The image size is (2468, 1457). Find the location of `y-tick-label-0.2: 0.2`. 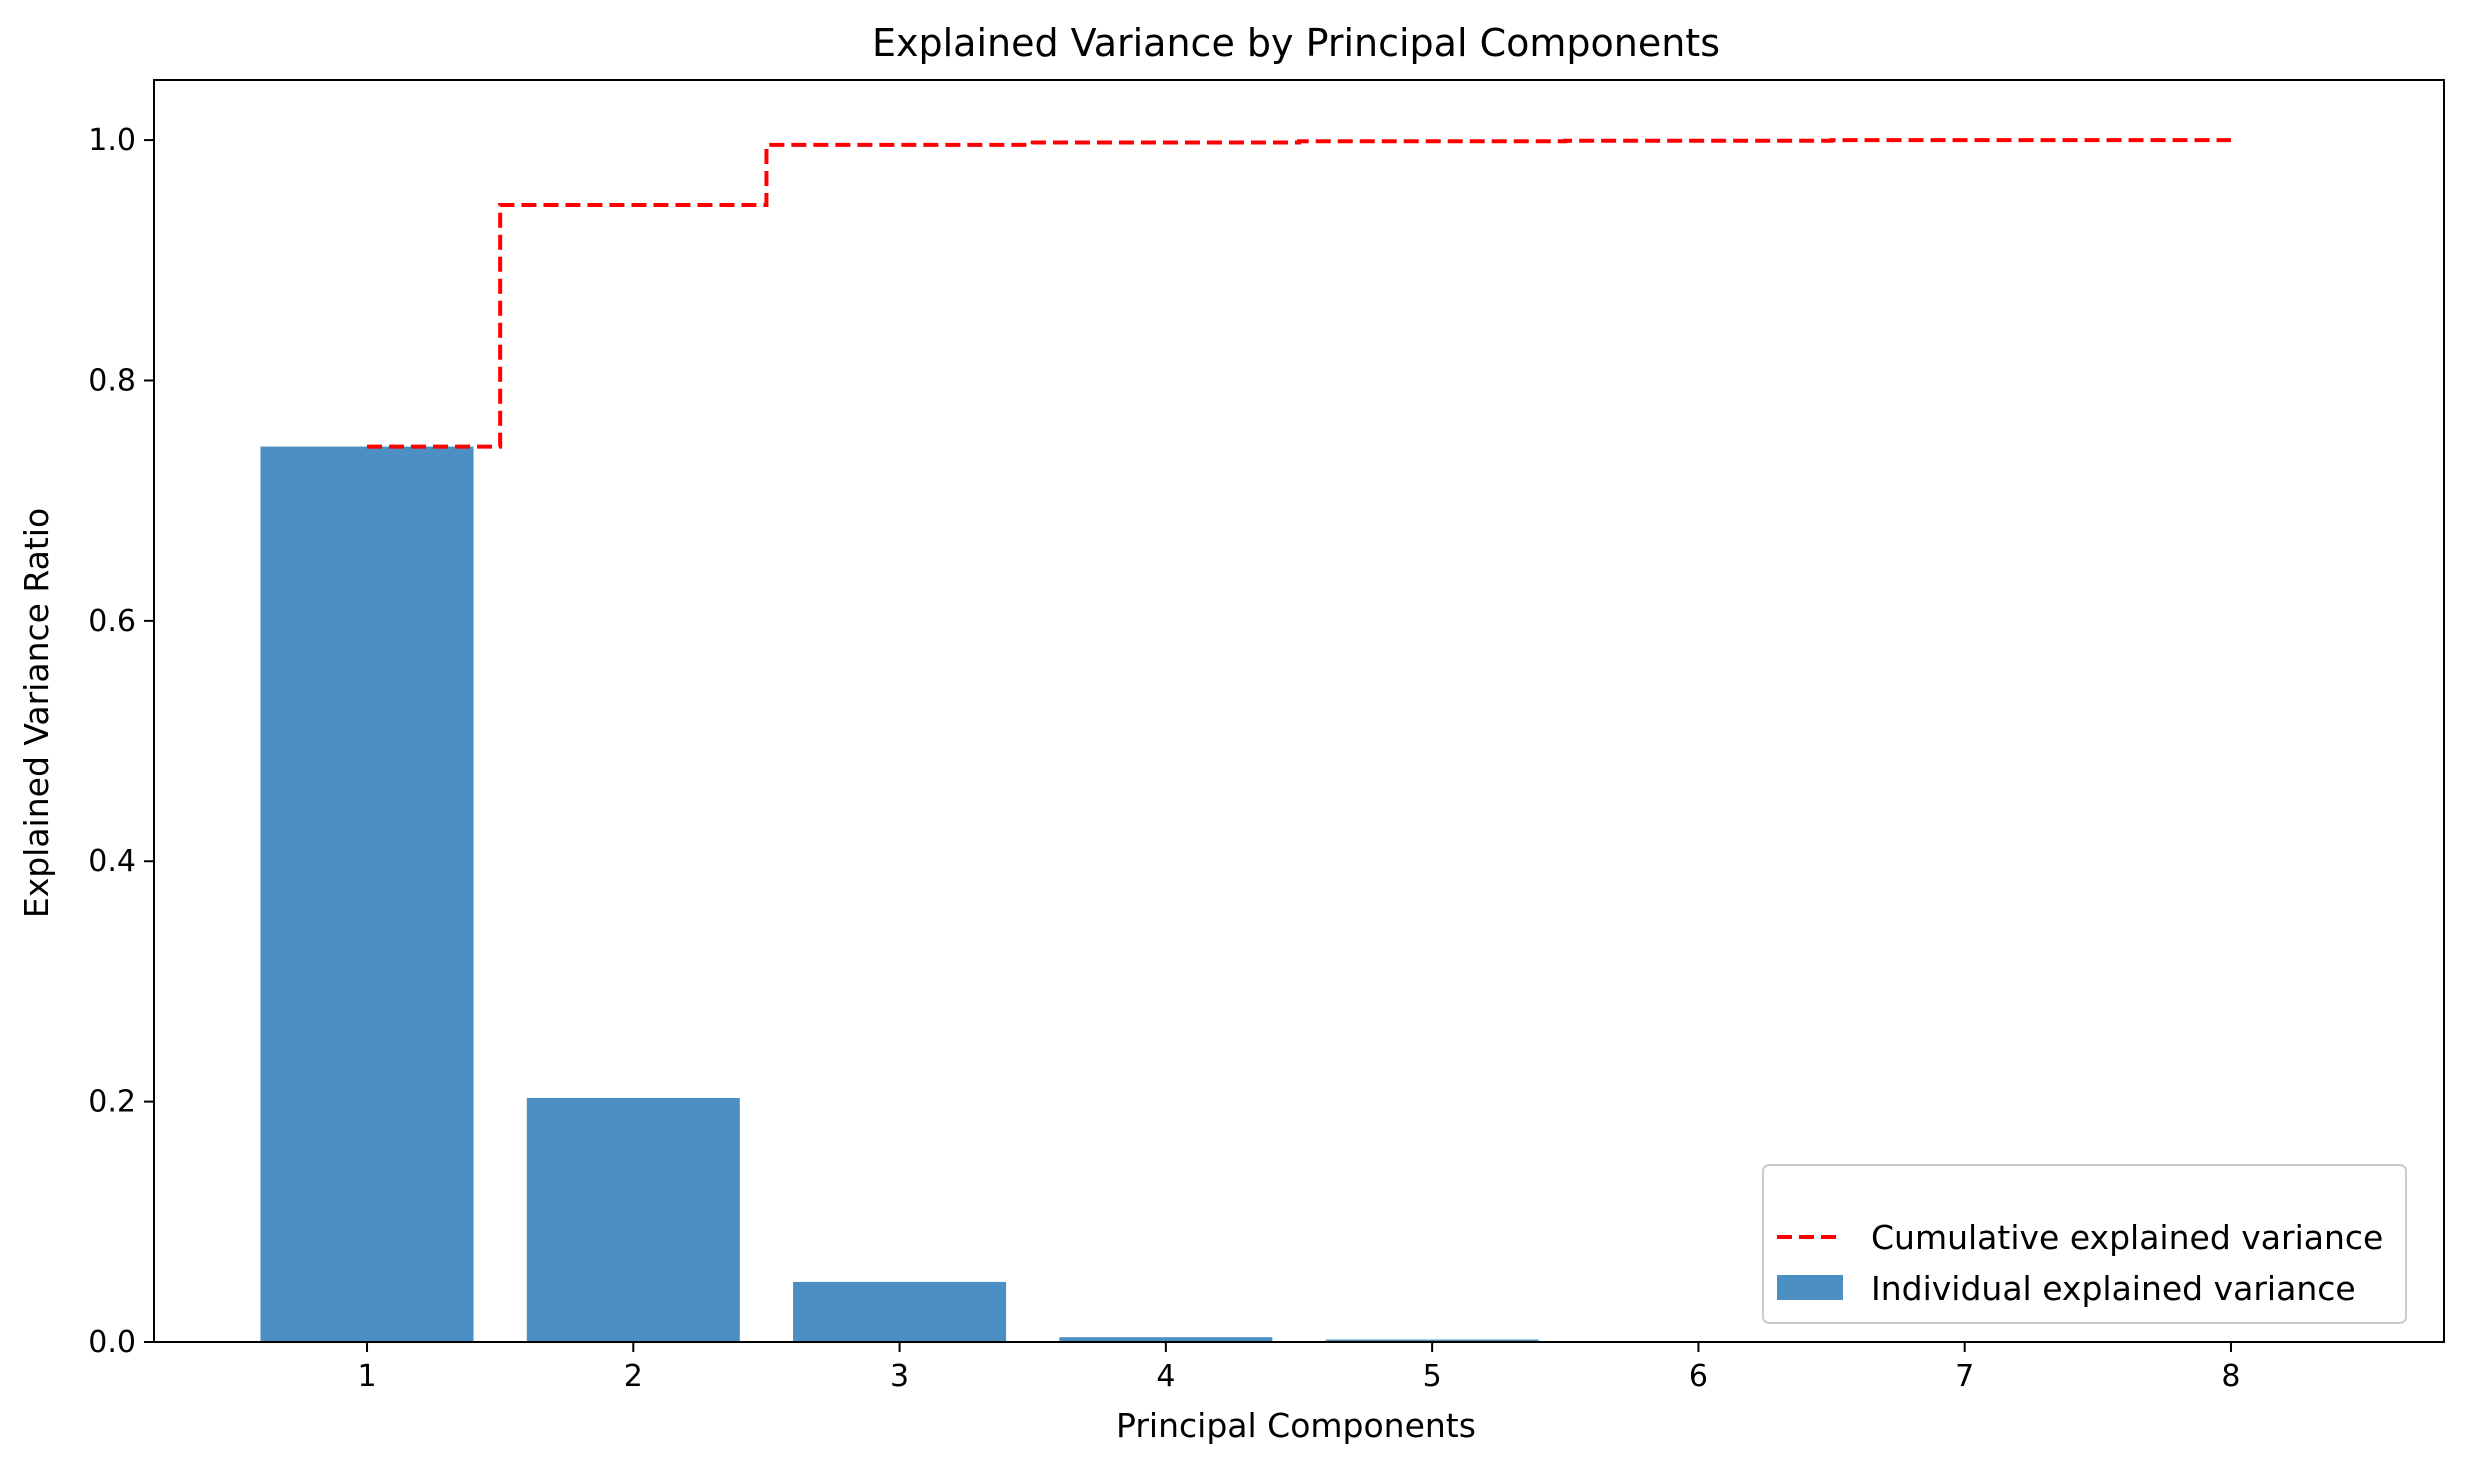

y-tick-label-0.2: 0.2 is located at coordinates (112, 1102).